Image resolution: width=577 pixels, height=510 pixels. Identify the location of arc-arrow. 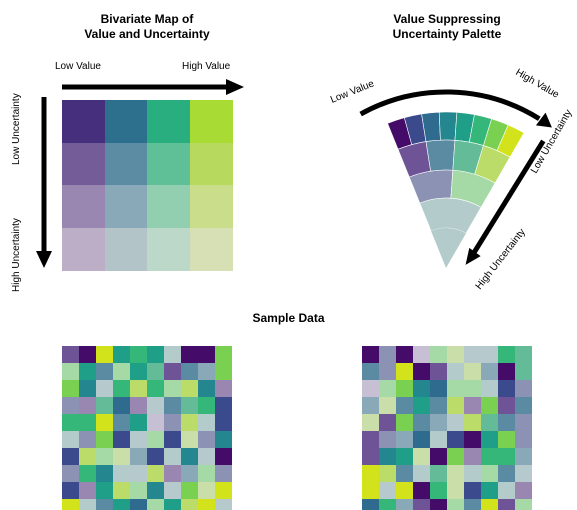
(450, 105).